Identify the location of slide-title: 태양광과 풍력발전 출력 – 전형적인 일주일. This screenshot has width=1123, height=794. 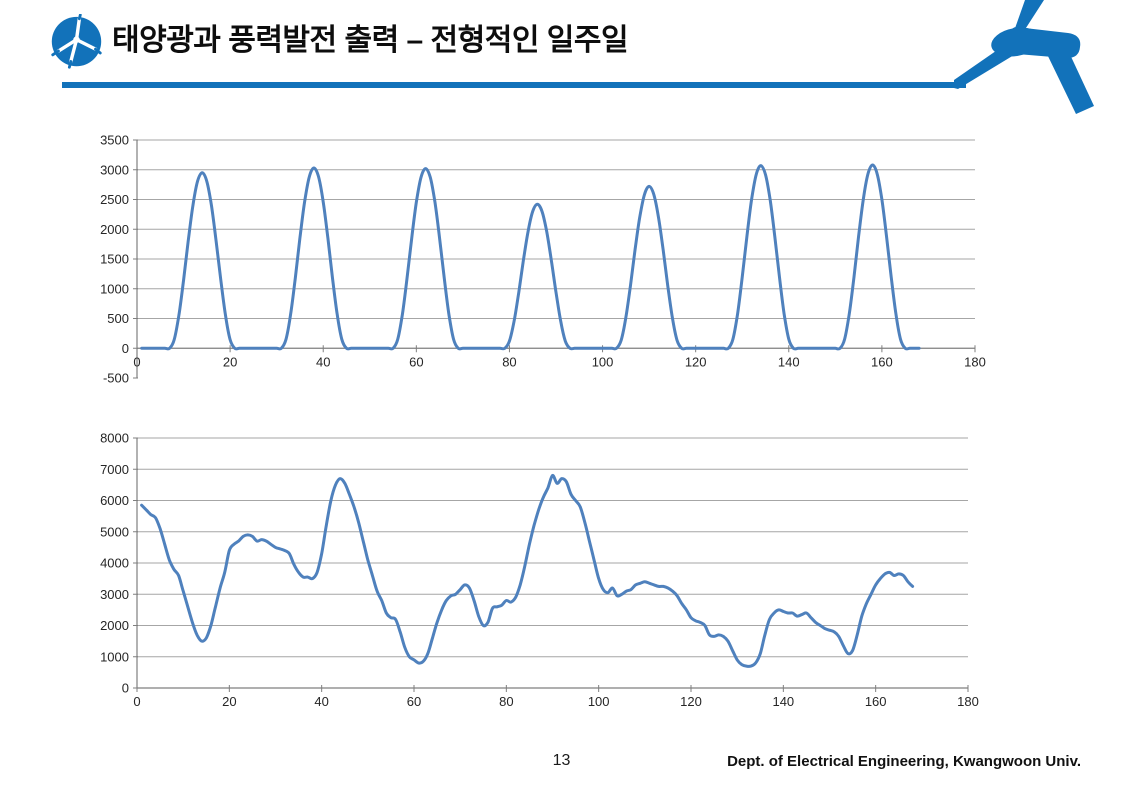
(370, 40).